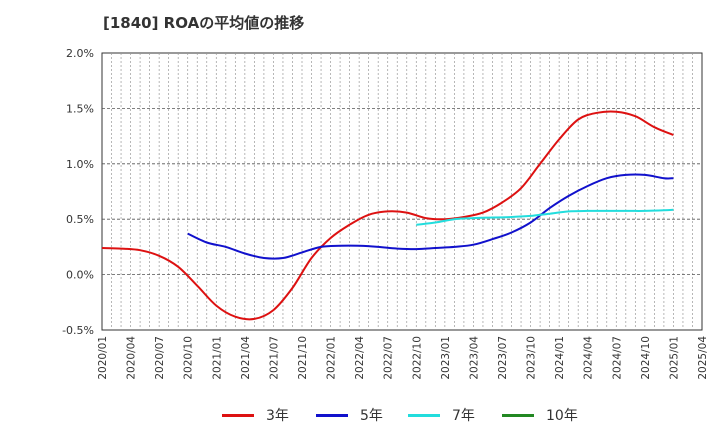 The image size is (720, 440). What do you see at coordinates (545, 217) in the screenshot?
I see `series-line-7年` at bounding box center [545, 217].